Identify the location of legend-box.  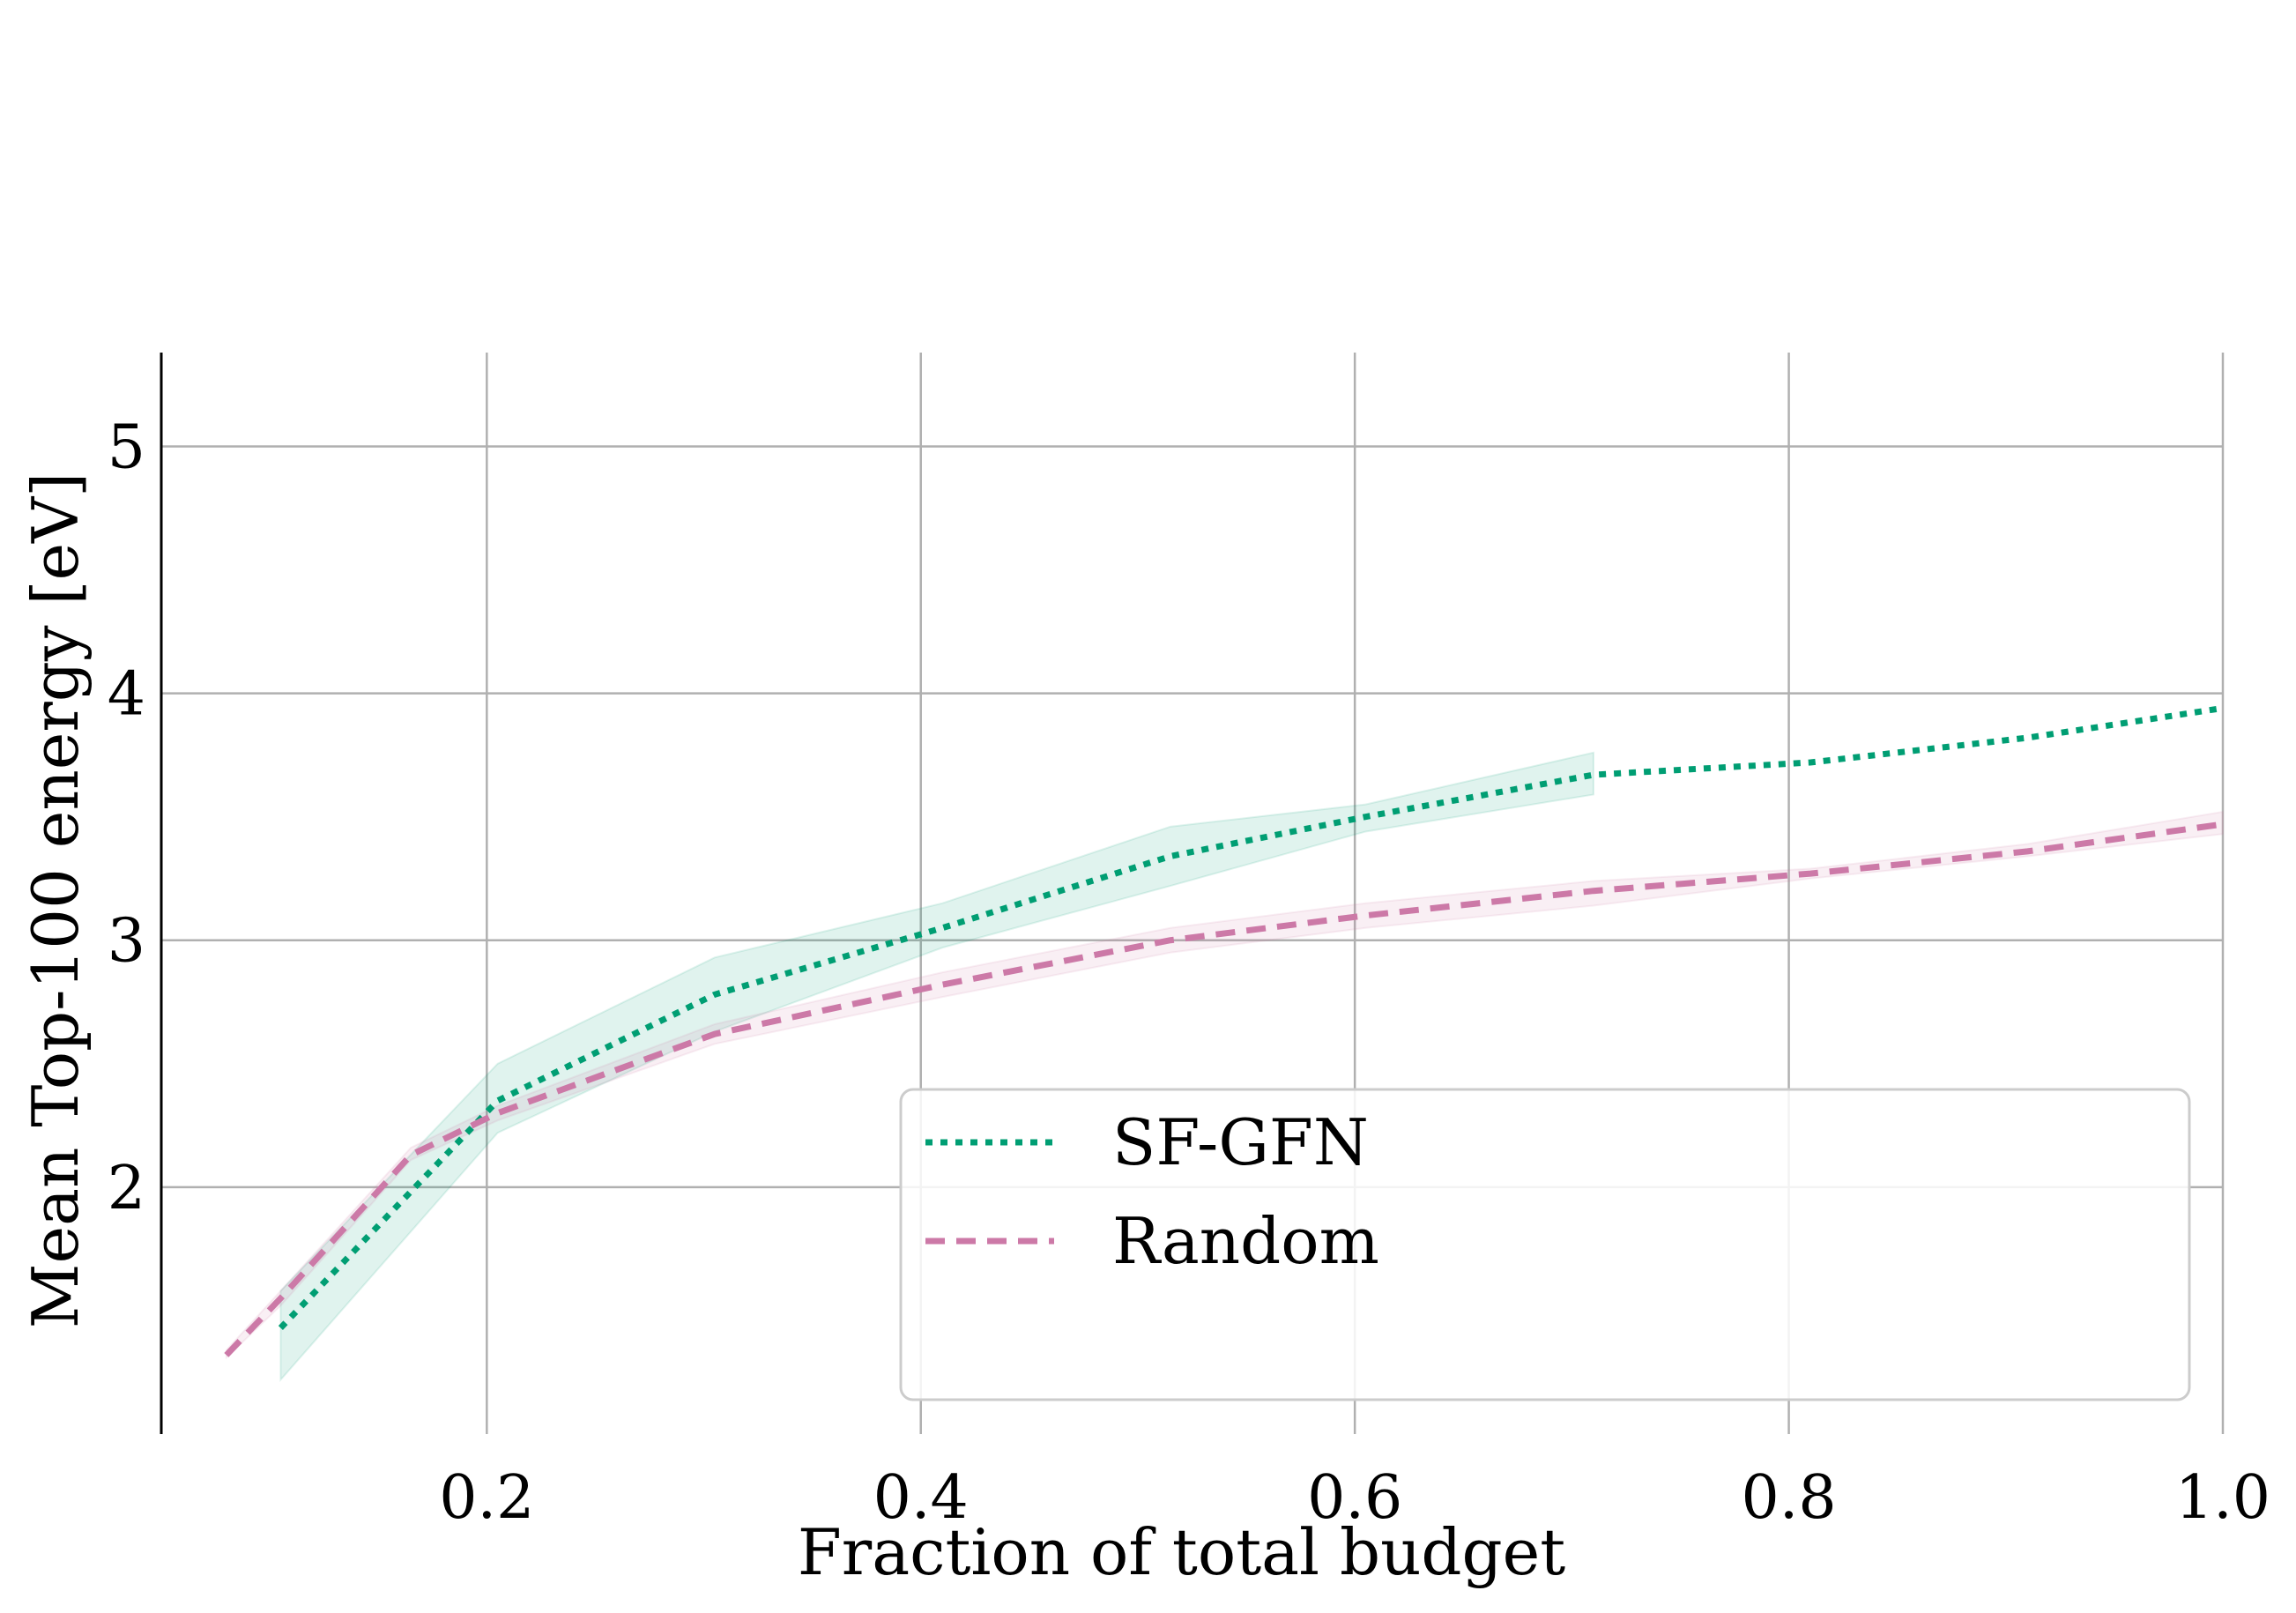
(1545, 1244).